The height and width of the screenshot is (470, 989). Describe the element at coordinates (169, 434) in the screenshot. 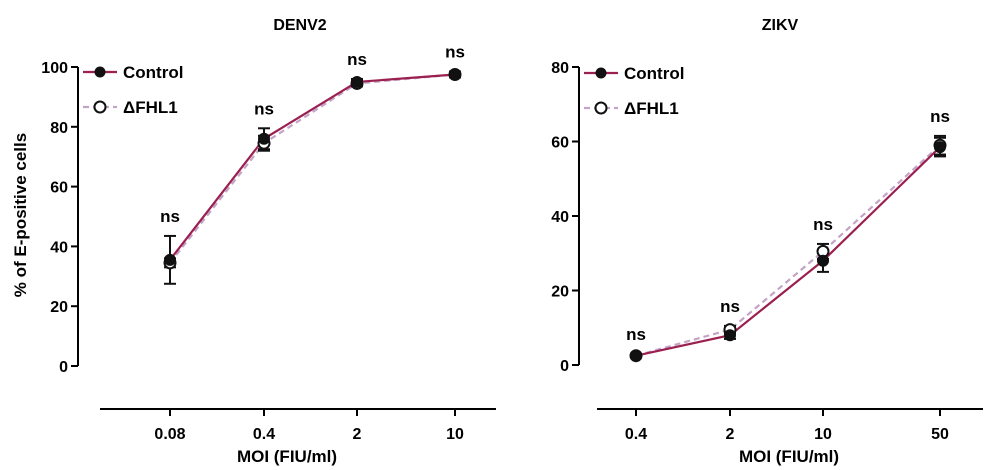

I see `x-tick-label: 0.08` at that location.